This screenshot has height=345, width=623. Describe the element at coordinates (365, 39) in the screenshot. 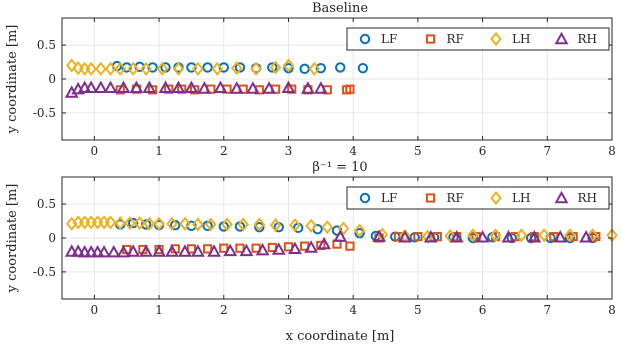

I see `legend-marker-lf` at that location.